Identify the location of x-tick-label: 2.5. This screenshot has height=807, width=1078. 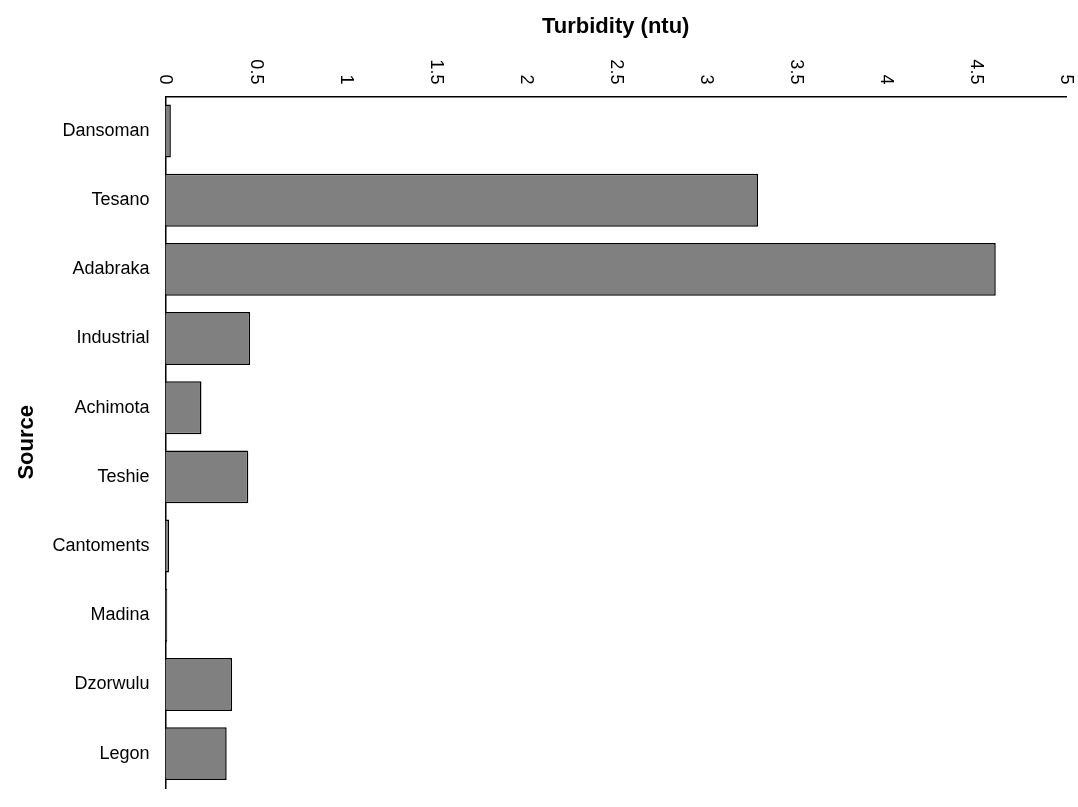
(616, 72).